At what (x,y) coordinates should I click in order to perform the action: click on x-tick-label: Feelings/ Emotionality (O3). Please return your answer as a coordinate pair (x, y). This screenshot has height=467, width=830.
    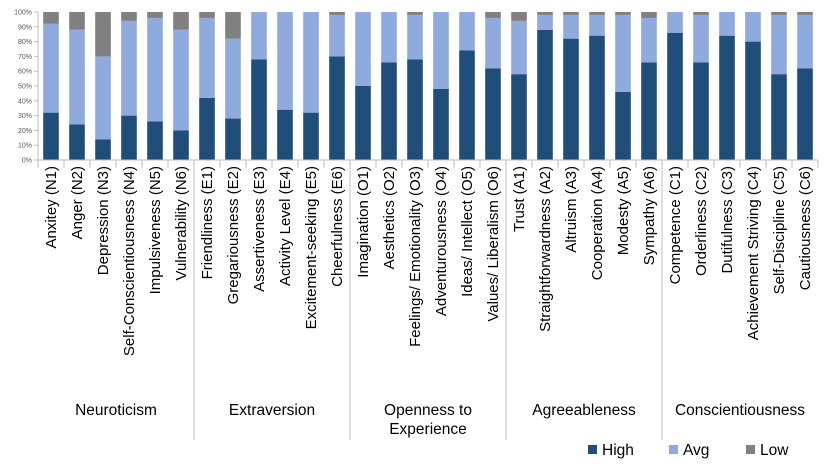
    Looking at the image, I should click on (415, 256).